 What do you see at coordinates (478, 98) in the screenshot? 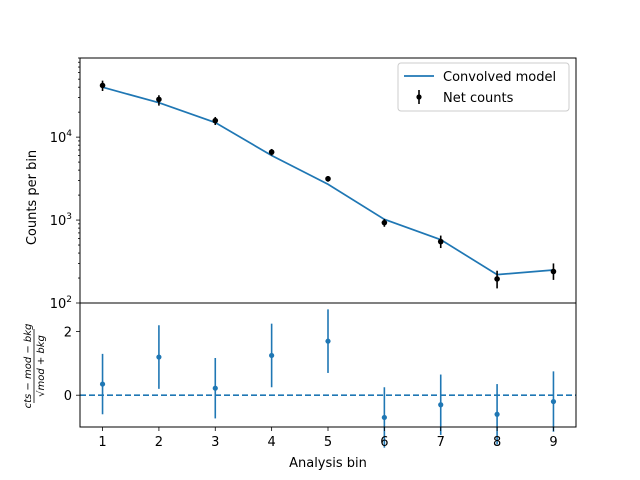
I see `legend-counts-label: Net counts` at bounding box center [478, 98].